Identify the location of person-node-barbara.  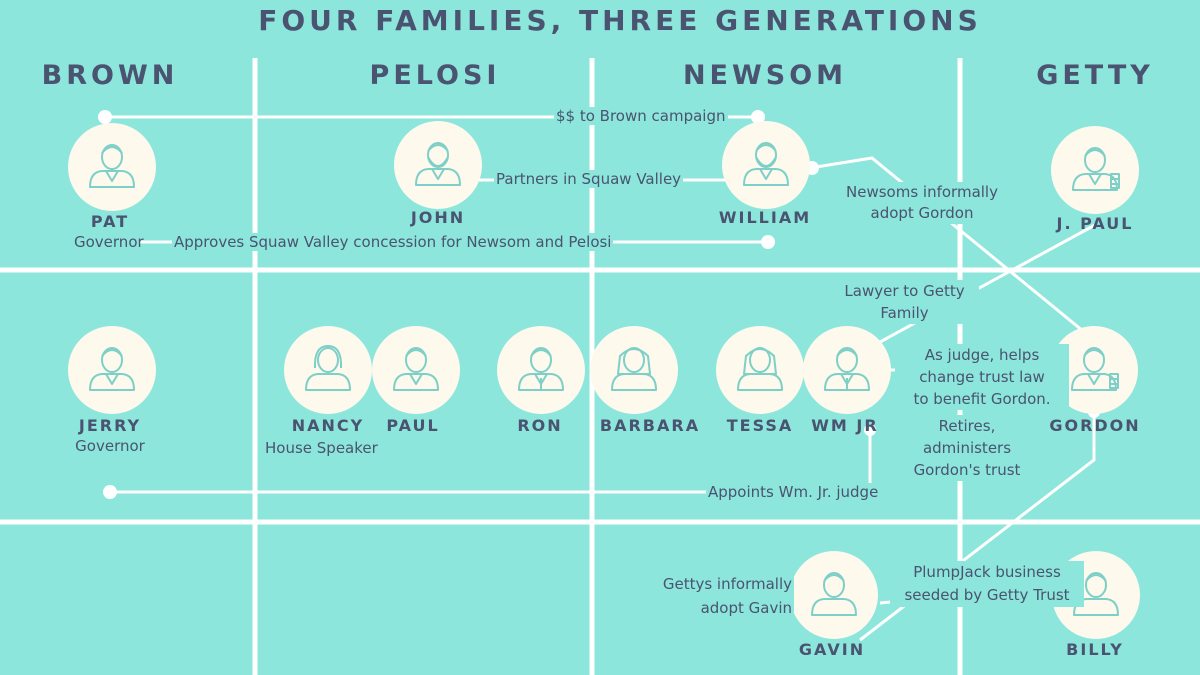
(634, 370).